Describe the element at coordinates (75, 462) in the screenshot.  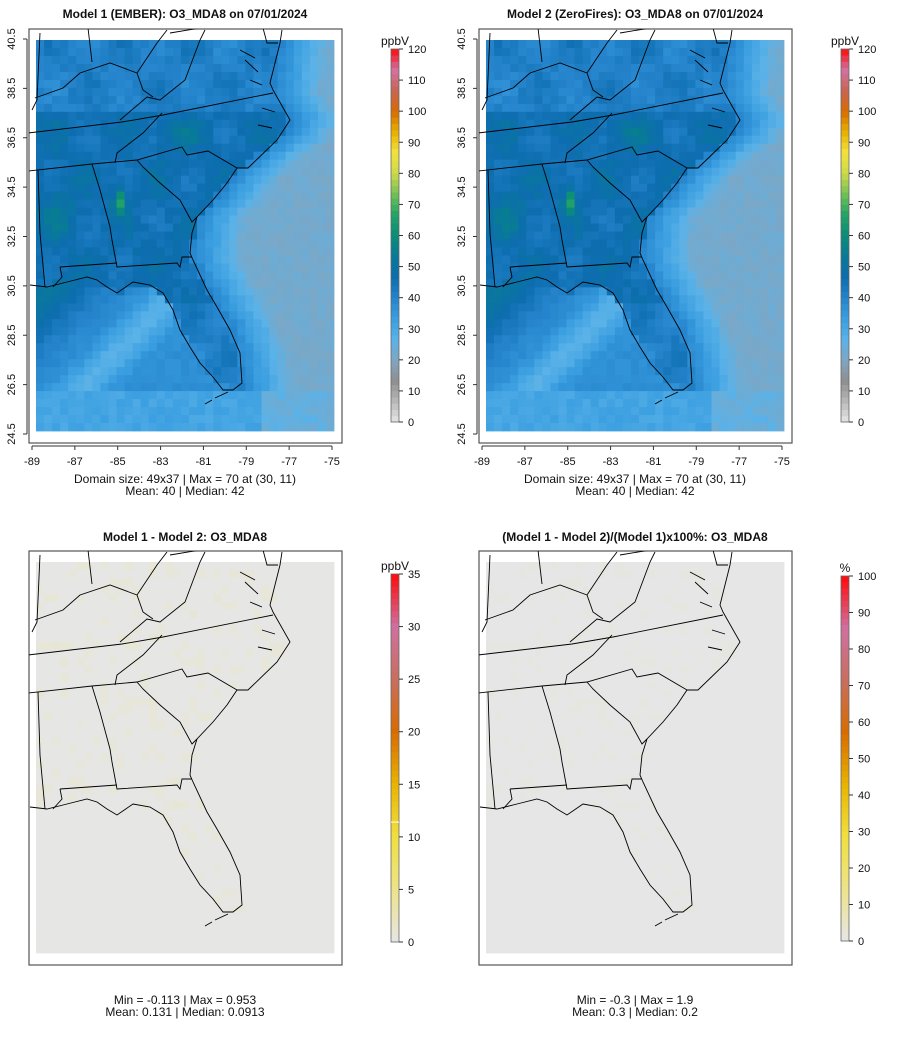
I see `lon-tick-label: -87` at that location.